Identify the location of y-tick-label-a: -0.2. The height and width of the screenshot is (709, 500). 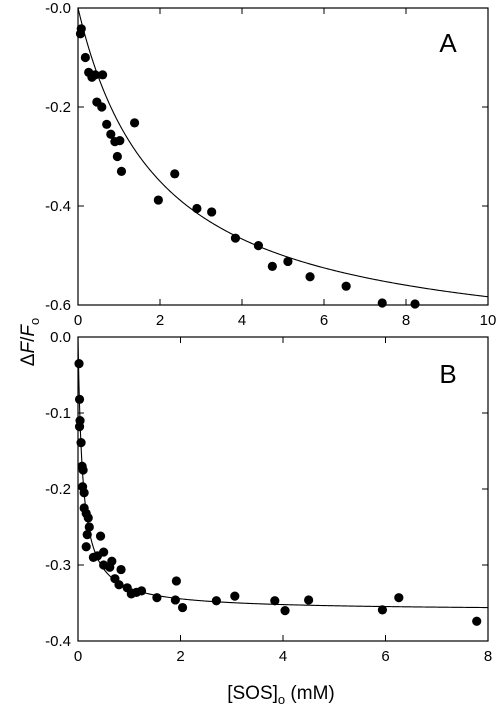
(58, 107).